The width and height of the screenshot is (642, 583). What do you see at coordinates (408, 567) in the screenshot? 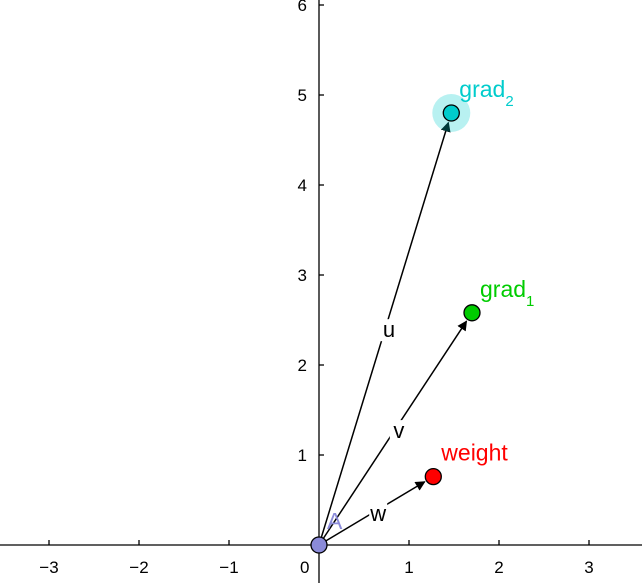
I see `x-tick-label: 1` at bounding box center [408, 567].